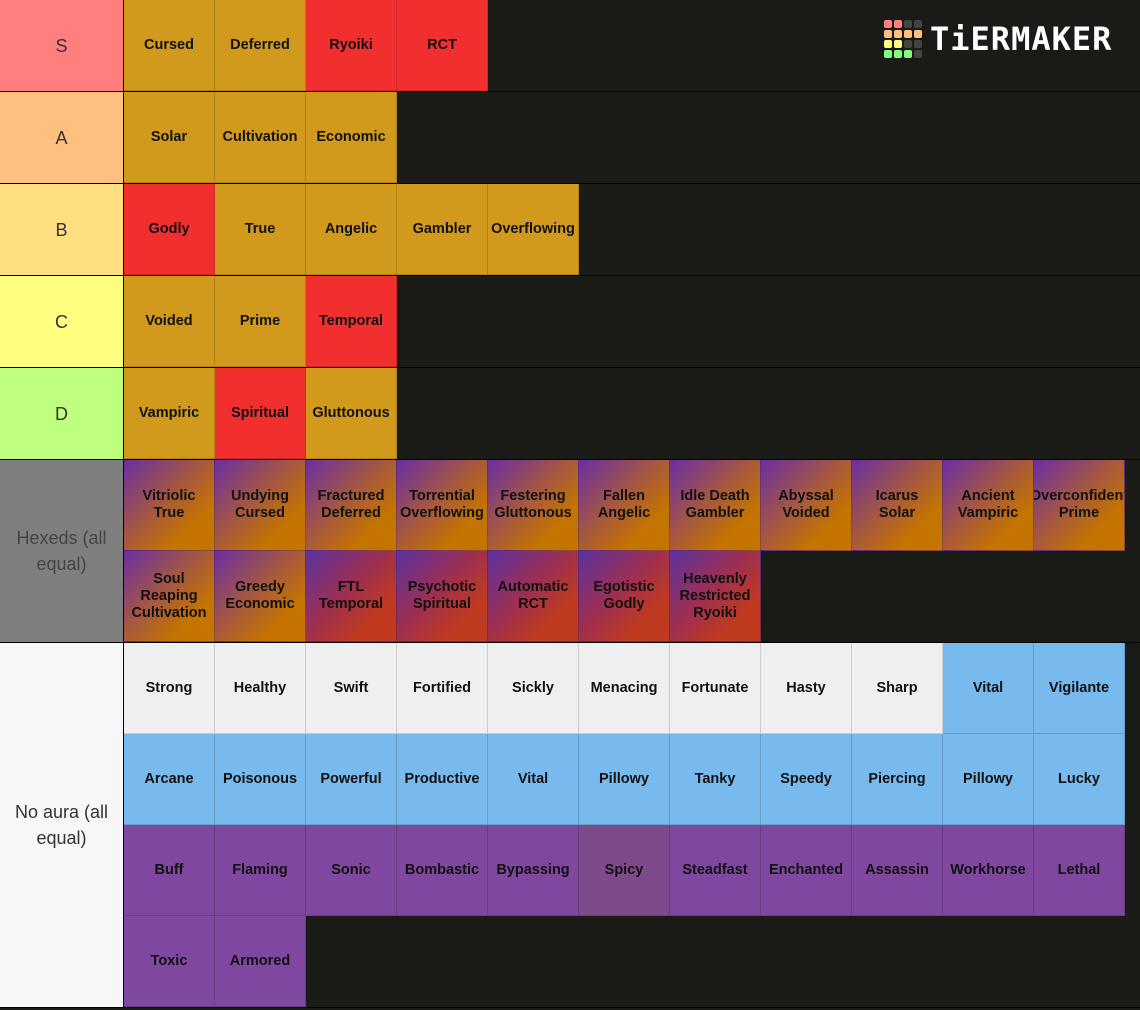 The width and height of the screenshot is (1140, 1010). I want to click on tier-item: Powerful, so click(351, 779).